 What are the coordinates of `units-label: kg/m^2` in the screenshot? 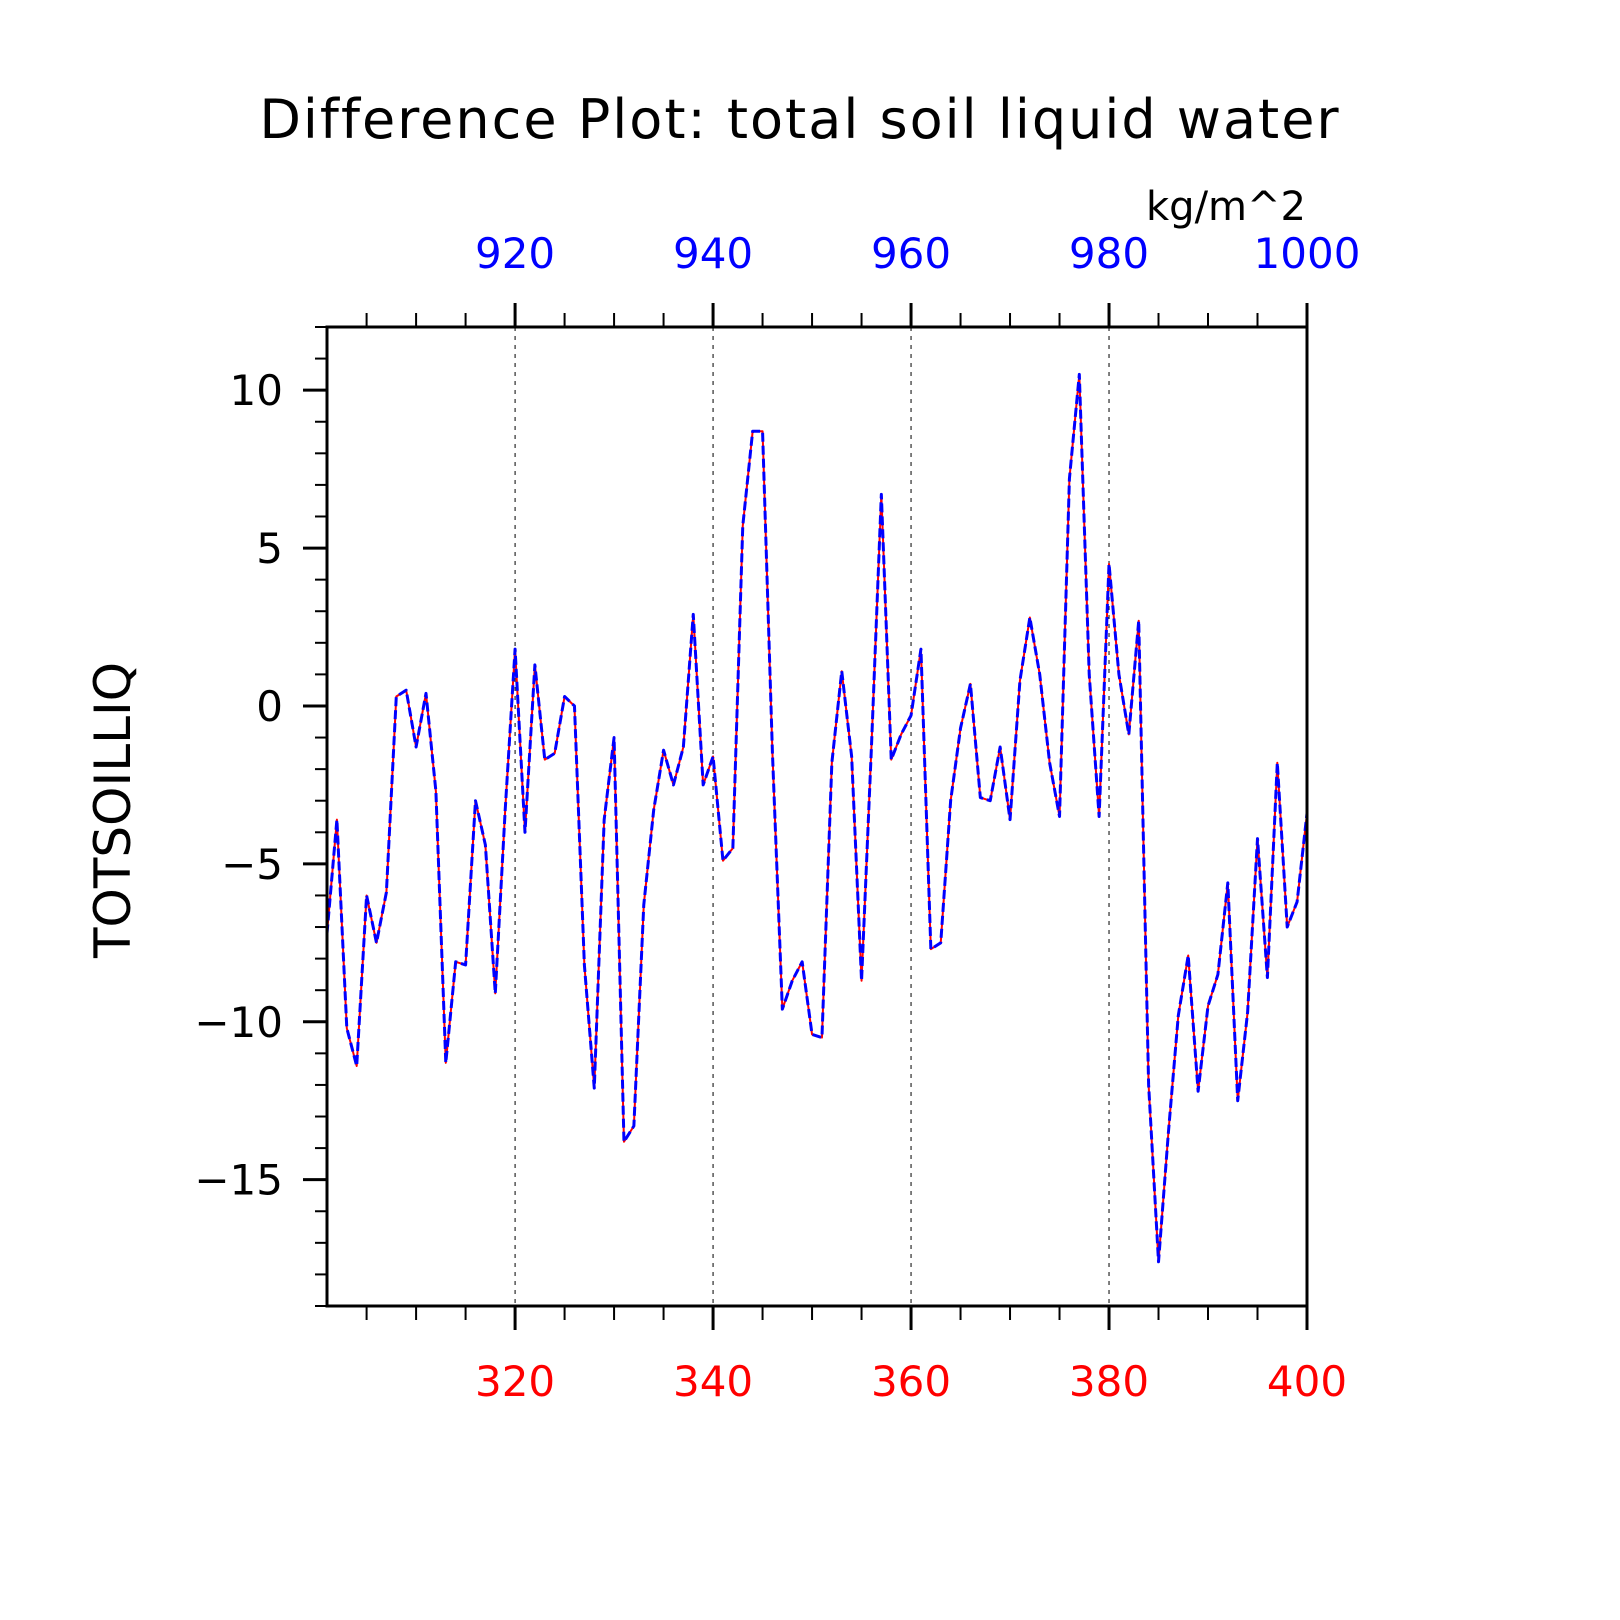 It's located at (1226, 207).